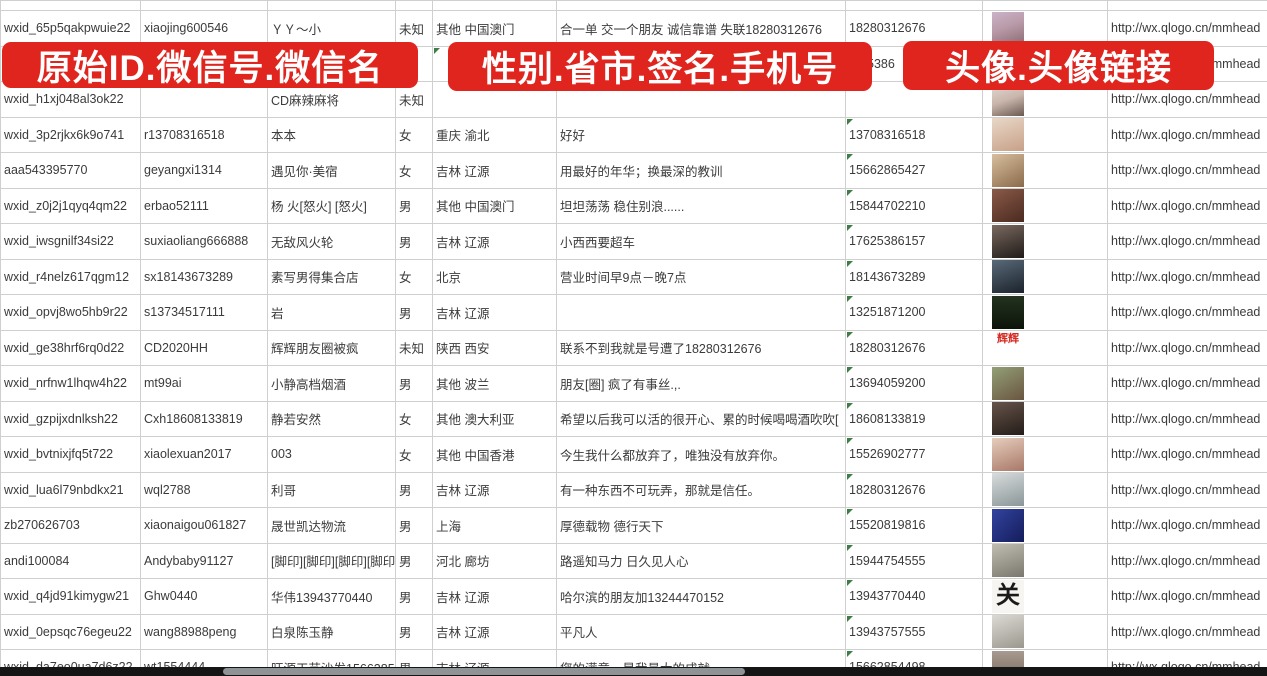 The image size is (1267, 676). I want to click on cell-signature: 联系不到我就是号遭了18280312676, so click(701, 347).